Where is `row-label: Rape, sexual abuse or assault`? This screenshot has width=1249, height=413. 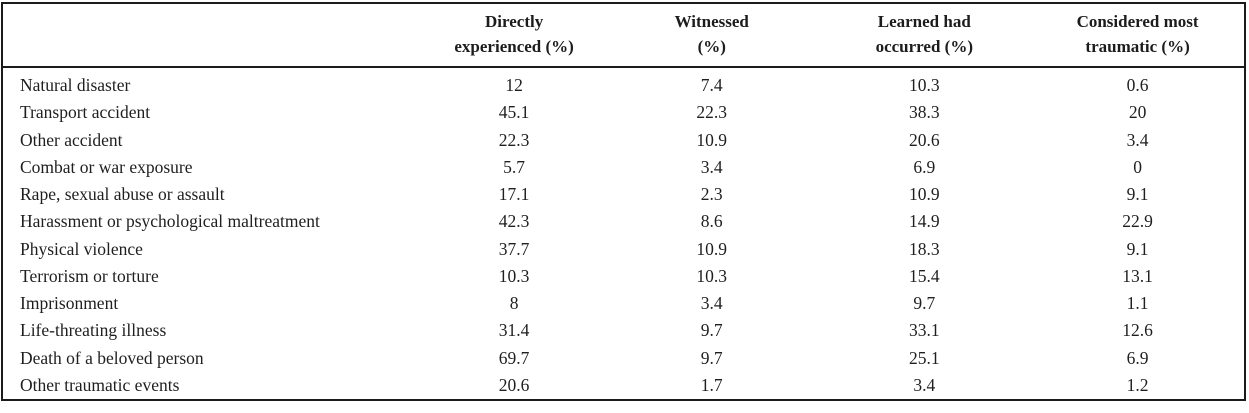
row-label: Rape, sexual abuse or assault is located at coordinates (122, 194).